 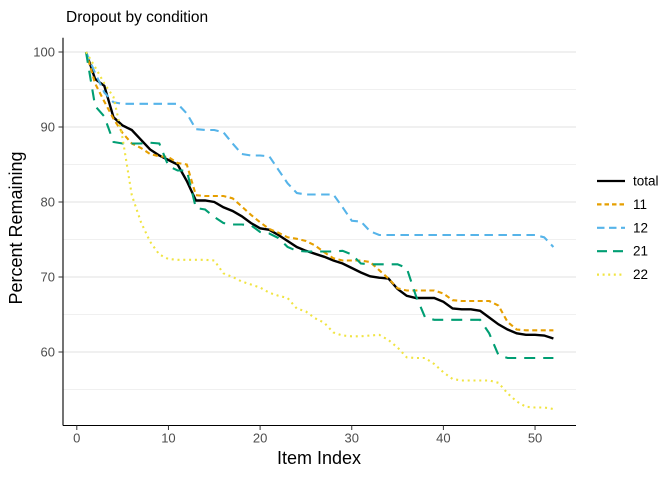 I want to click on legend-label-12: 12, so click(x=640, y=227).